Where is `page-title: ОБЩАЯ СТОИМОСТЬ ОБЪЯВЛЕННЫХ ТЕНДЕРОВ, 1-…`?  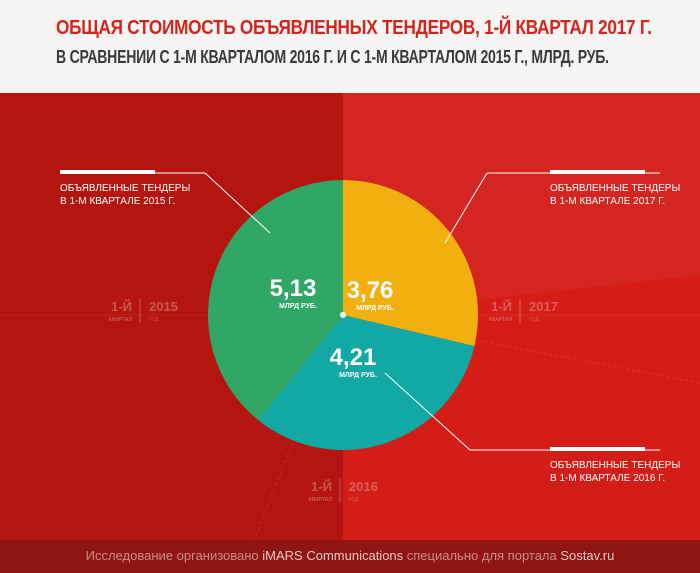
page-title: ОБЩАЯ СТОИМОСТЬ ОБЪЯВЛЕННЫХ ТЕНДЕРОВ, 1-… is located at coordinates (354, 28).